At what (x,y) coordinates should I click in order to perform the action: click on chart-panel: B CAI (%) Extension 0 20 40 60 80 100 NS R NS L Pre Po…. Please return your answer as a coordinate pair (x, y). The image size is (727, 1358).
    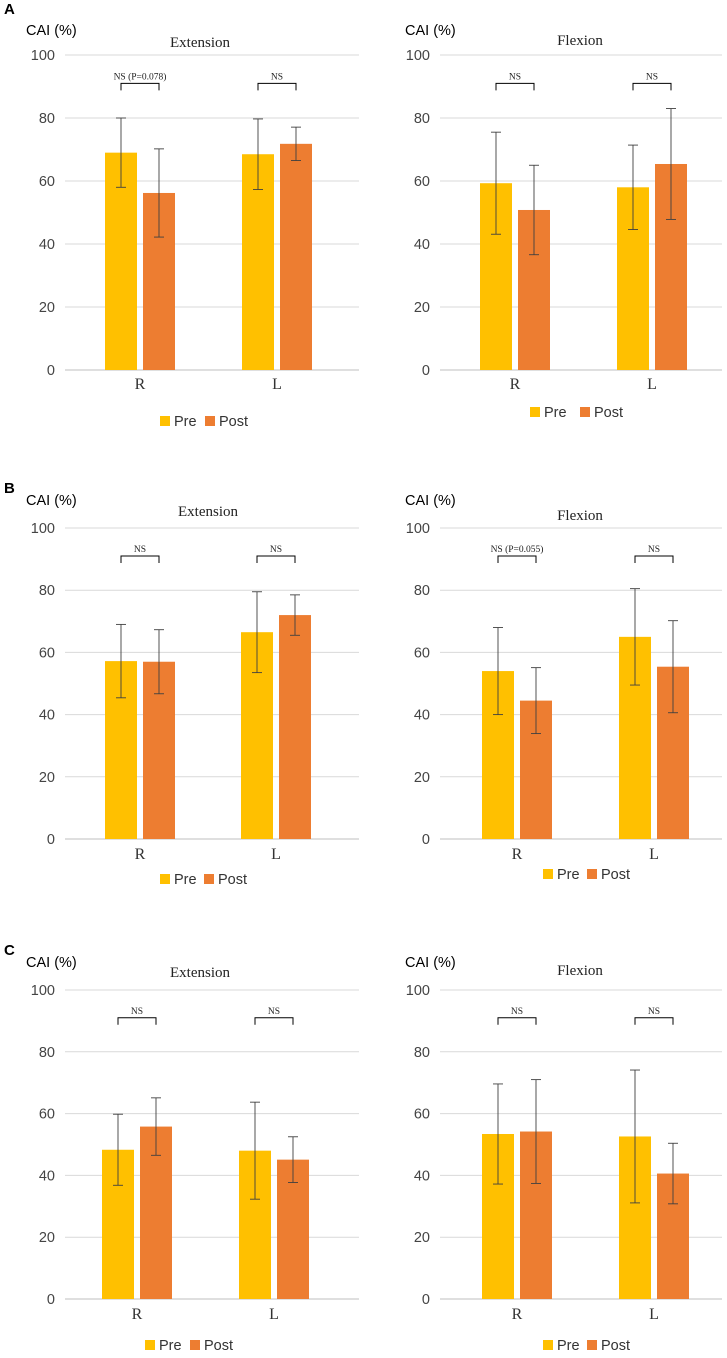
    Looking at the image, I should click on (181, 684).